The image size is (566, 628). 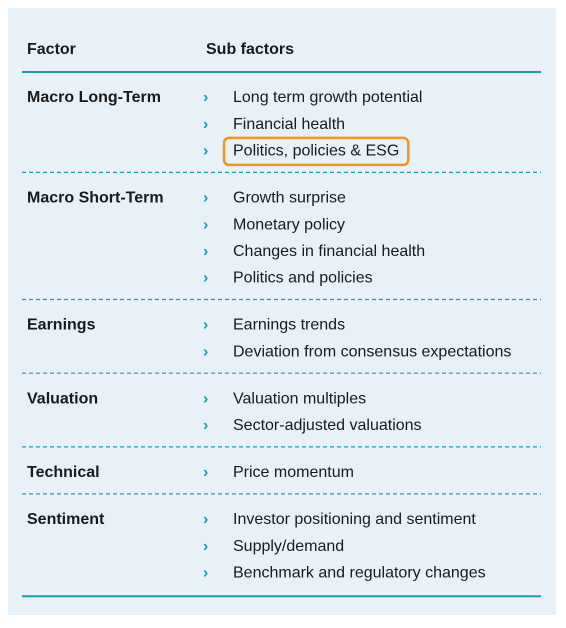 I want to click on sub-factor: Growth surprise, so click(x=289, y=198).